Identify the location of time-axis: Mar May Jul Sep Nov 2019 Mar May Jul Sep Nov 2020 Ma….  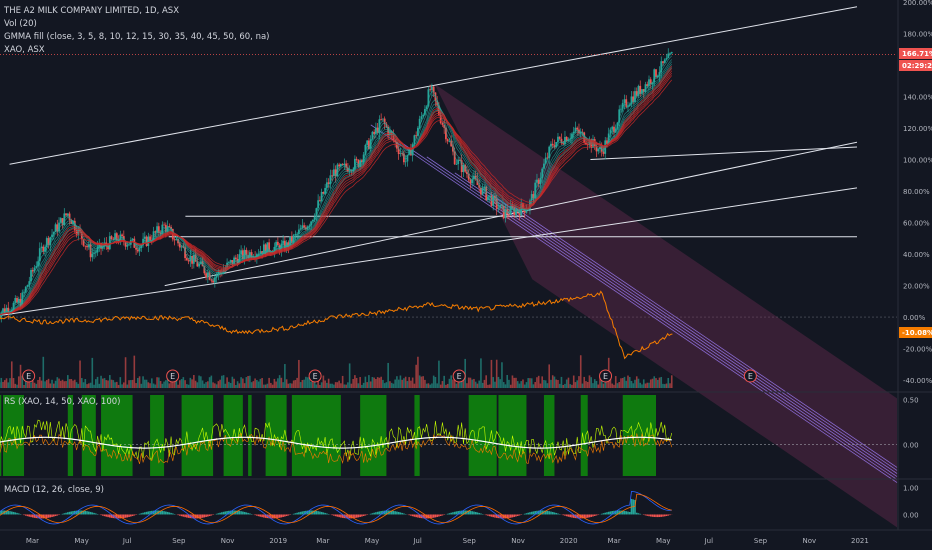
(447, 541).